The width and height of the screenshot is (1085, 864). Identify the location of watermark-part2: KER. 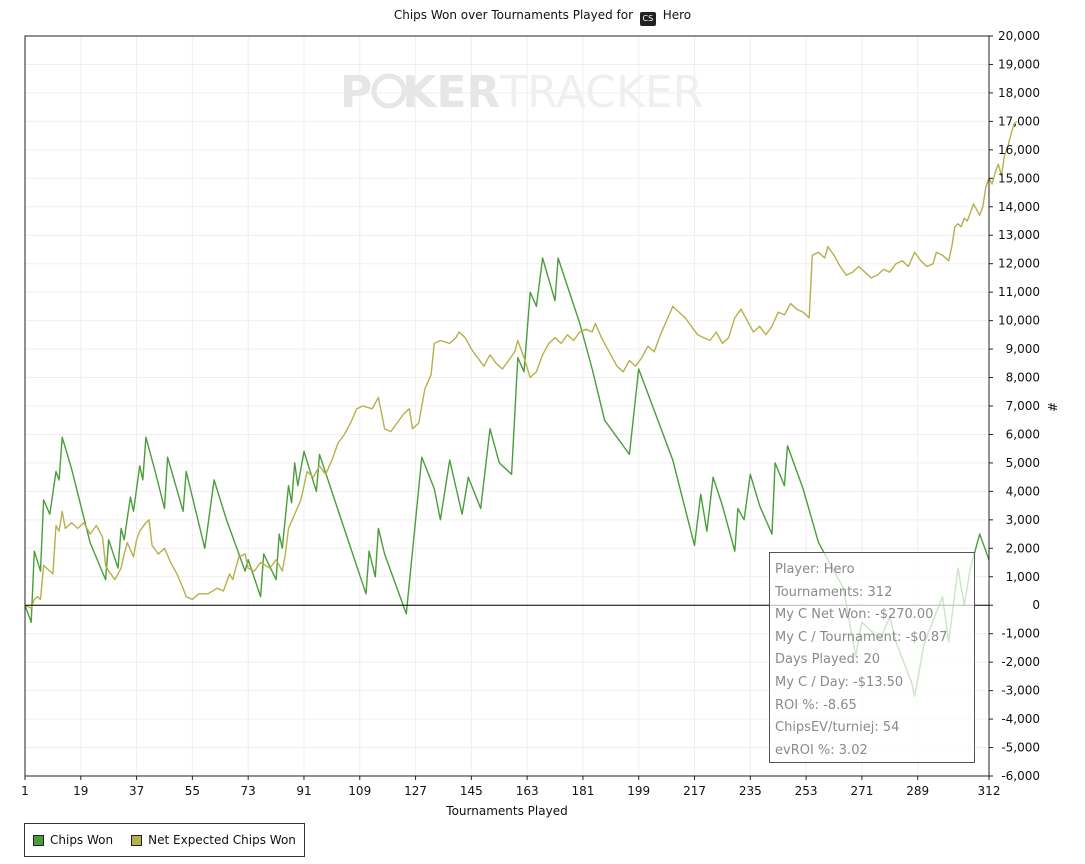
(451, 92).